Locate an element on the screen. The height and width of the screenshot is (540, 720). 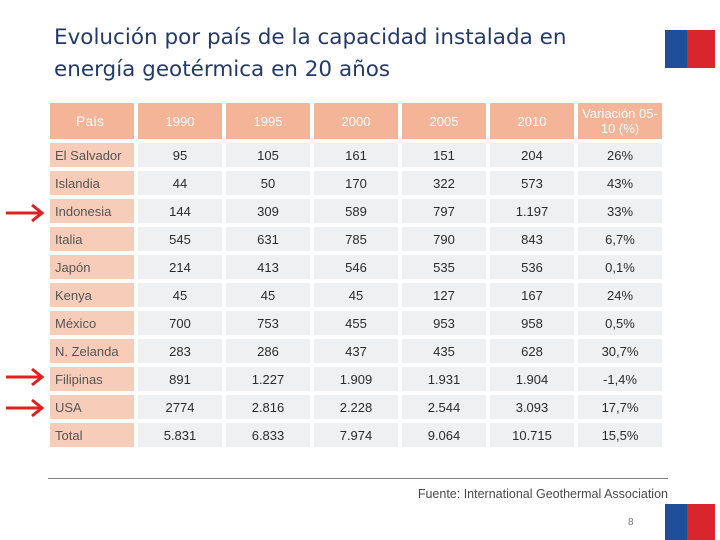
country-cell: Total is located at coordinates (92, 435).